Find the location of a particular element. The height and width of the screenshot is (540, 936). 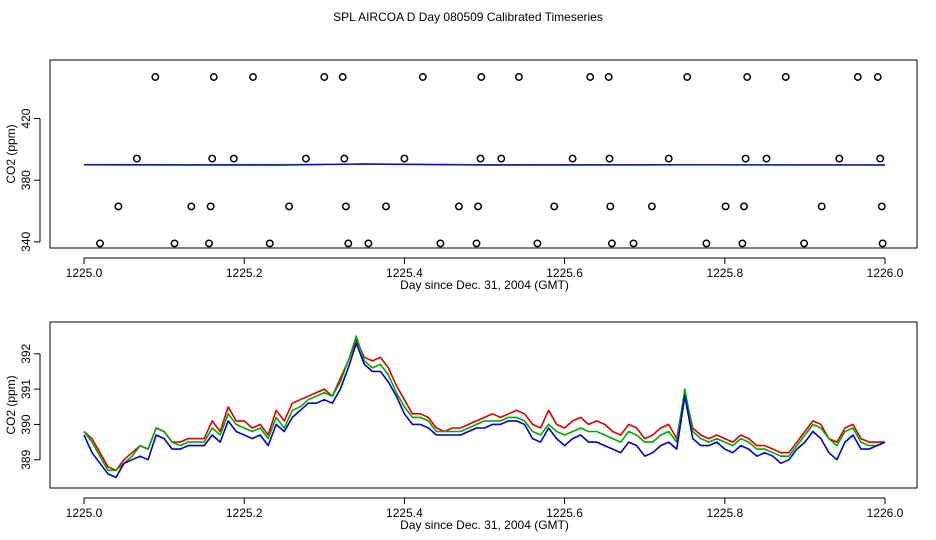

y-tick-label: 390 is located at coordinates (26, 424).